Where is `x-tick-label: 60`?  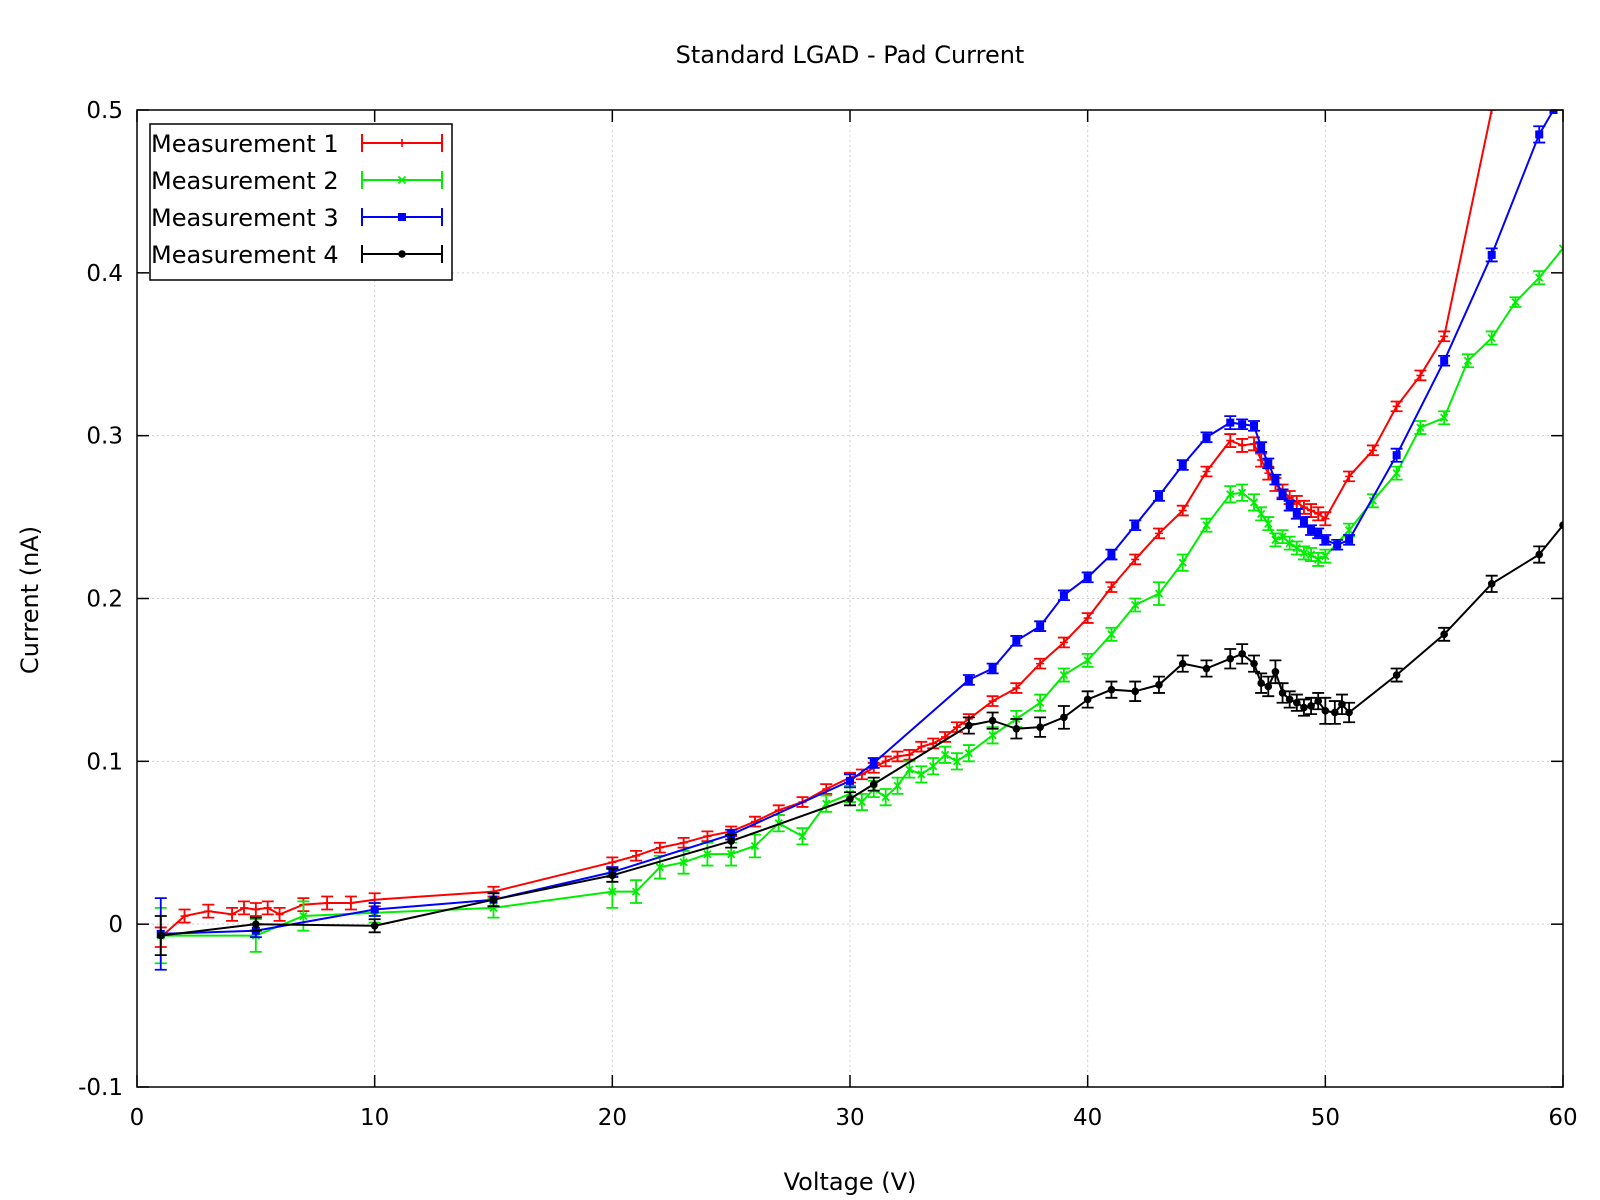 x-tick-label: 60 is located at coordinates (1562, 1118).